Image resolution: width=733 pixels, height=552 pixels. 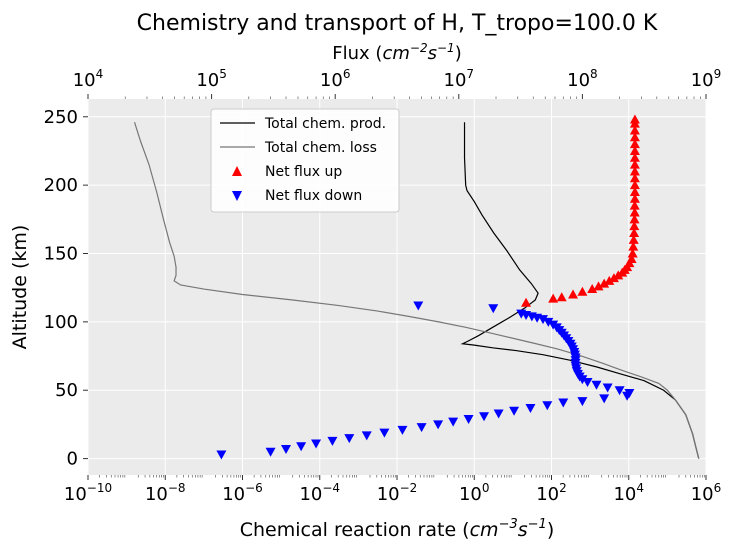 What do you see at coordinates (397, 529) in the screenshot?
I see `bottom-axis-label: Chemical reaction rate (cm−3s−1)` at bounding box center [397, 529].